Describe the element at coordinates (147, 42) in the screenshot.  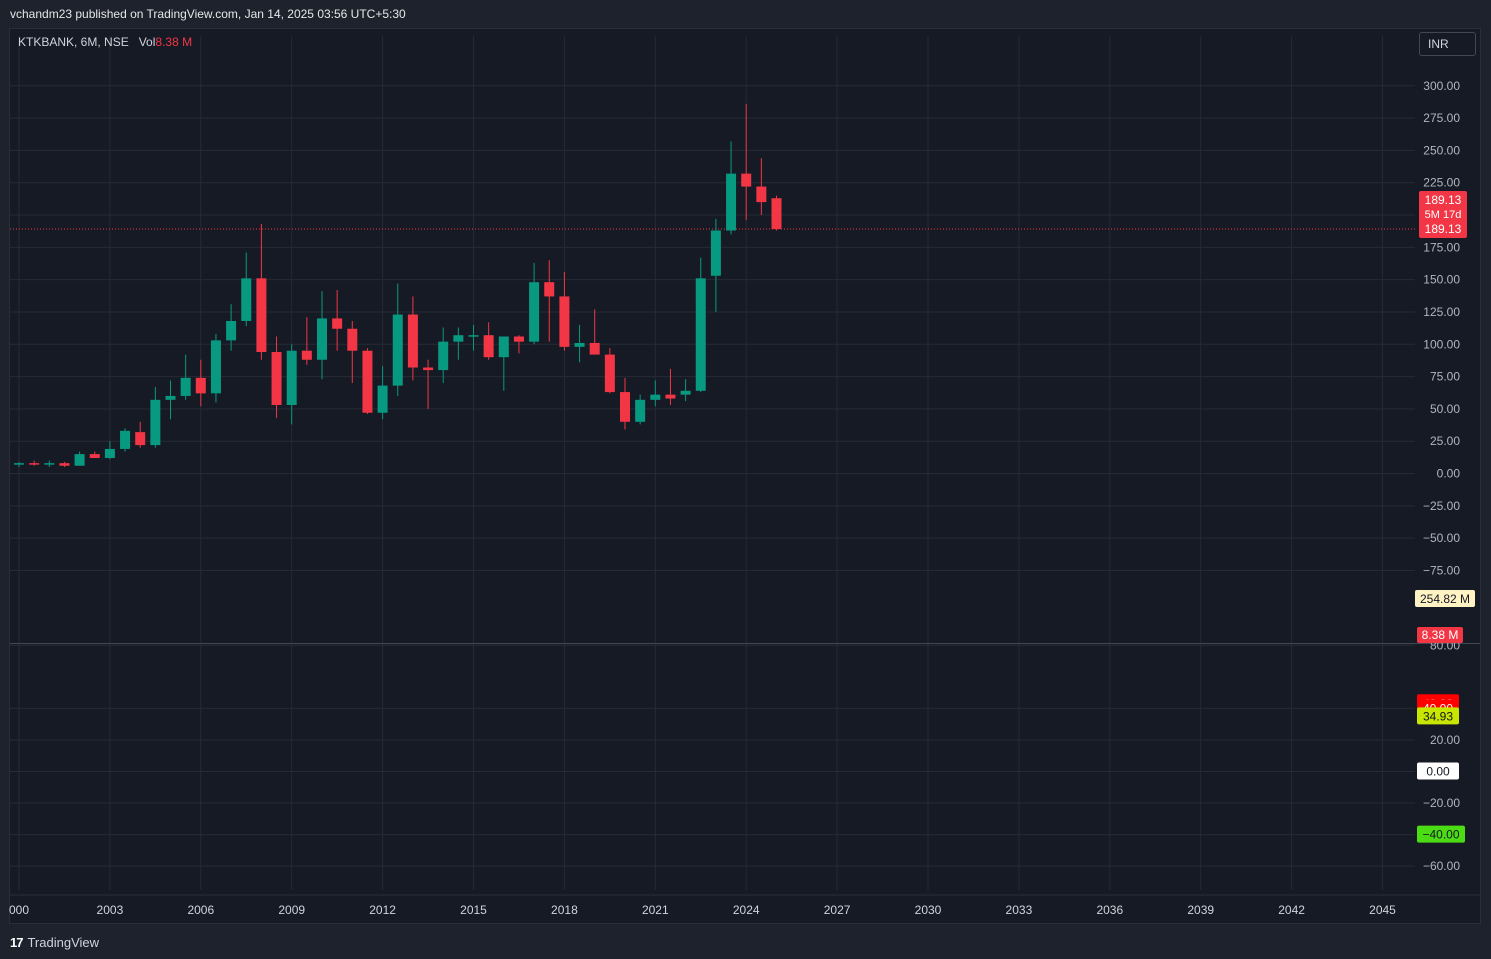
I see `volume-label: Vol` at that location.